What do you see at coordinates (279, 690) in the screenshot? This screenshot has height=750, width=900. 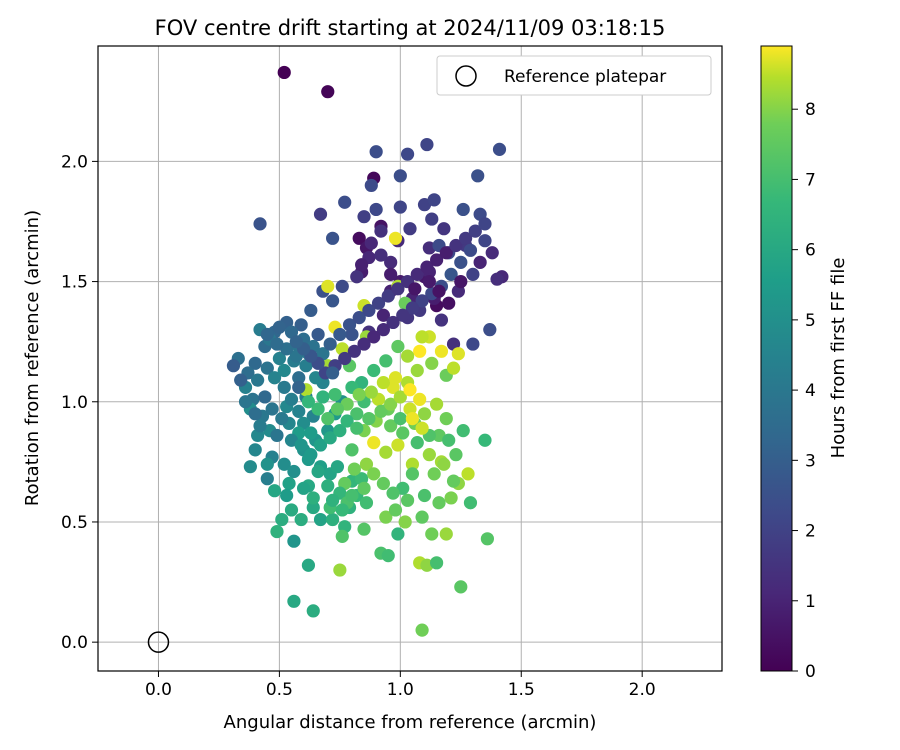 I see `x-tick-label: 0.5` at bounding box center [279, 690].